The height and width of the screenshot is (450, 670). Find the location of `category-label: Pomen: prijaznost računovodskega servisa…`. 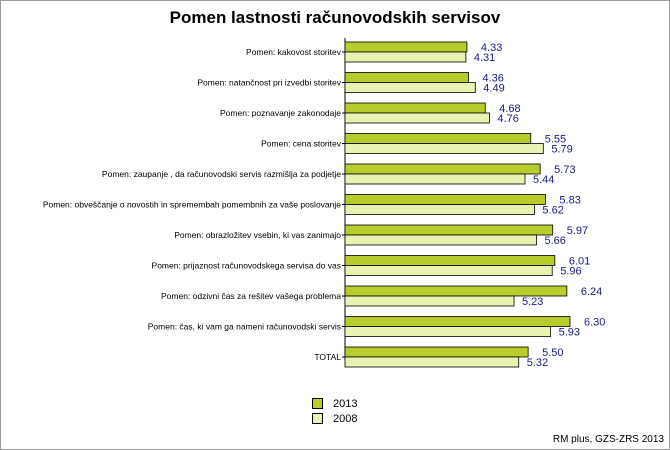

category-label: Pomen: prijaznost računovodskega servisa… is located at coordinates (246, 266).